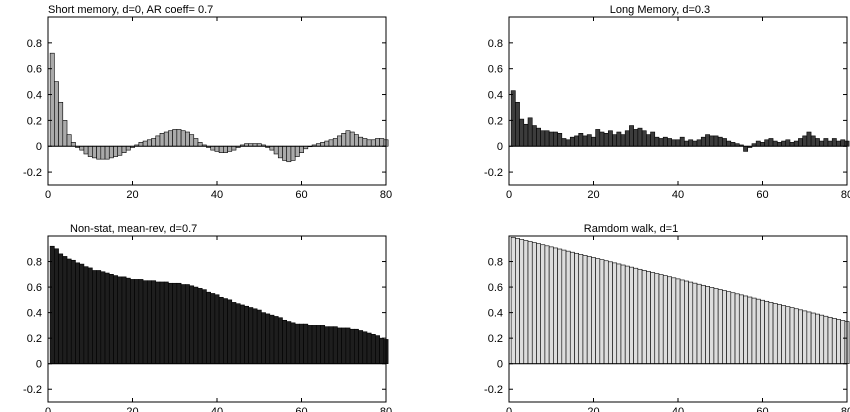  Describe the element at coordinates (631, 229) in the screenshot. I see `chart-title: Ramdom walk, d=1` at that location.